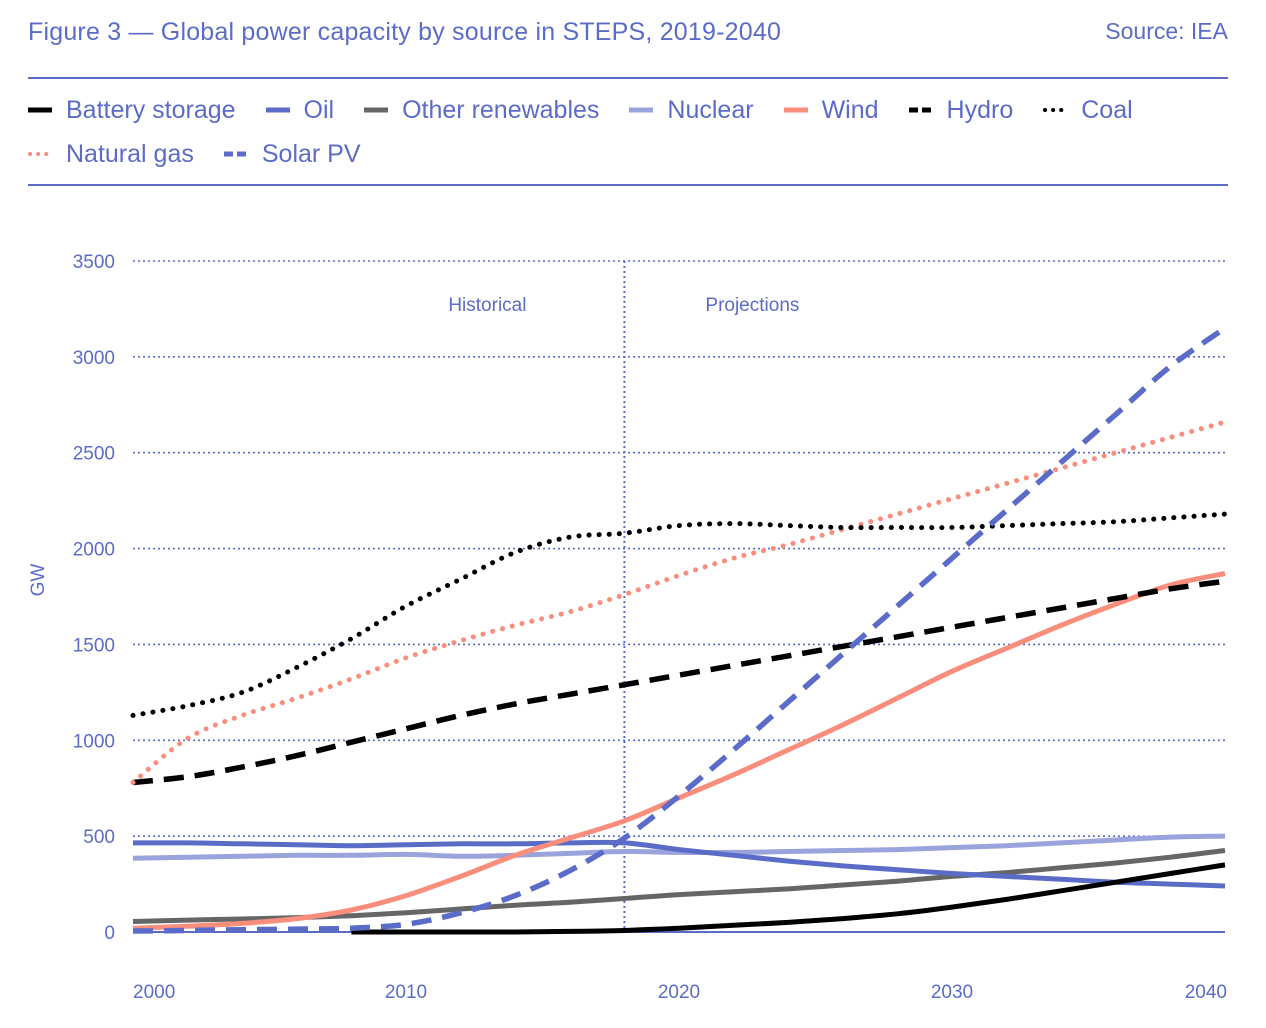  What do you see at coordinates (679, 847) in the screenshot?
I see `series-line-nuclear` at bounding box center [679, 847].